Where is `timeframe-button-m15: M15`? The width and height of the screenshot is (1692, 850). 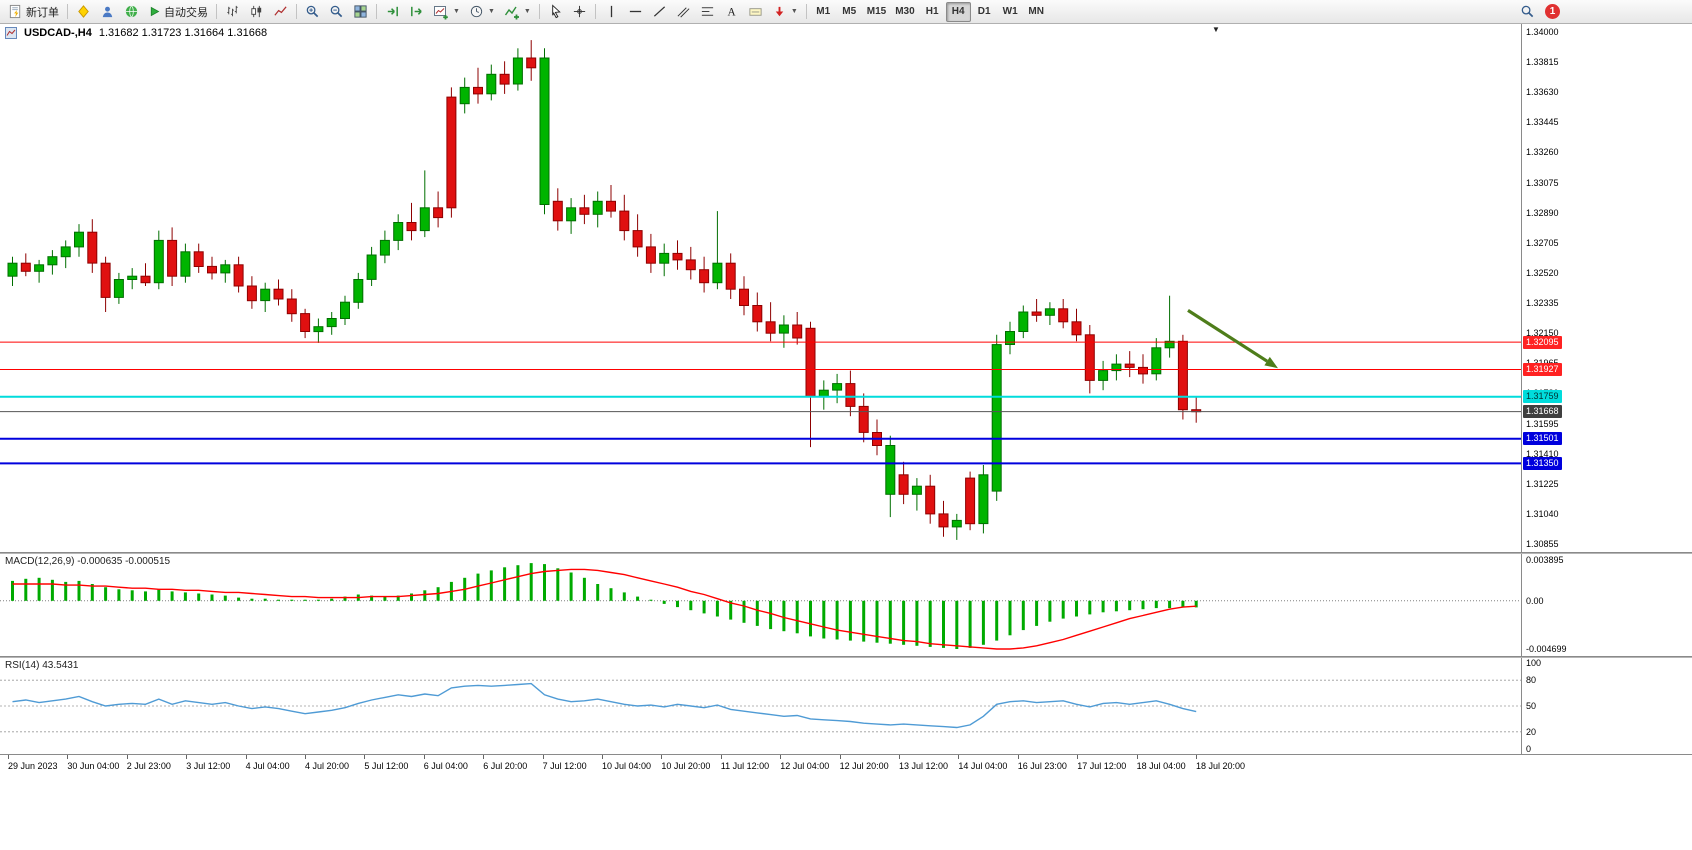
timeframe-button-m15: M15 is located at coordinates (876, 12).